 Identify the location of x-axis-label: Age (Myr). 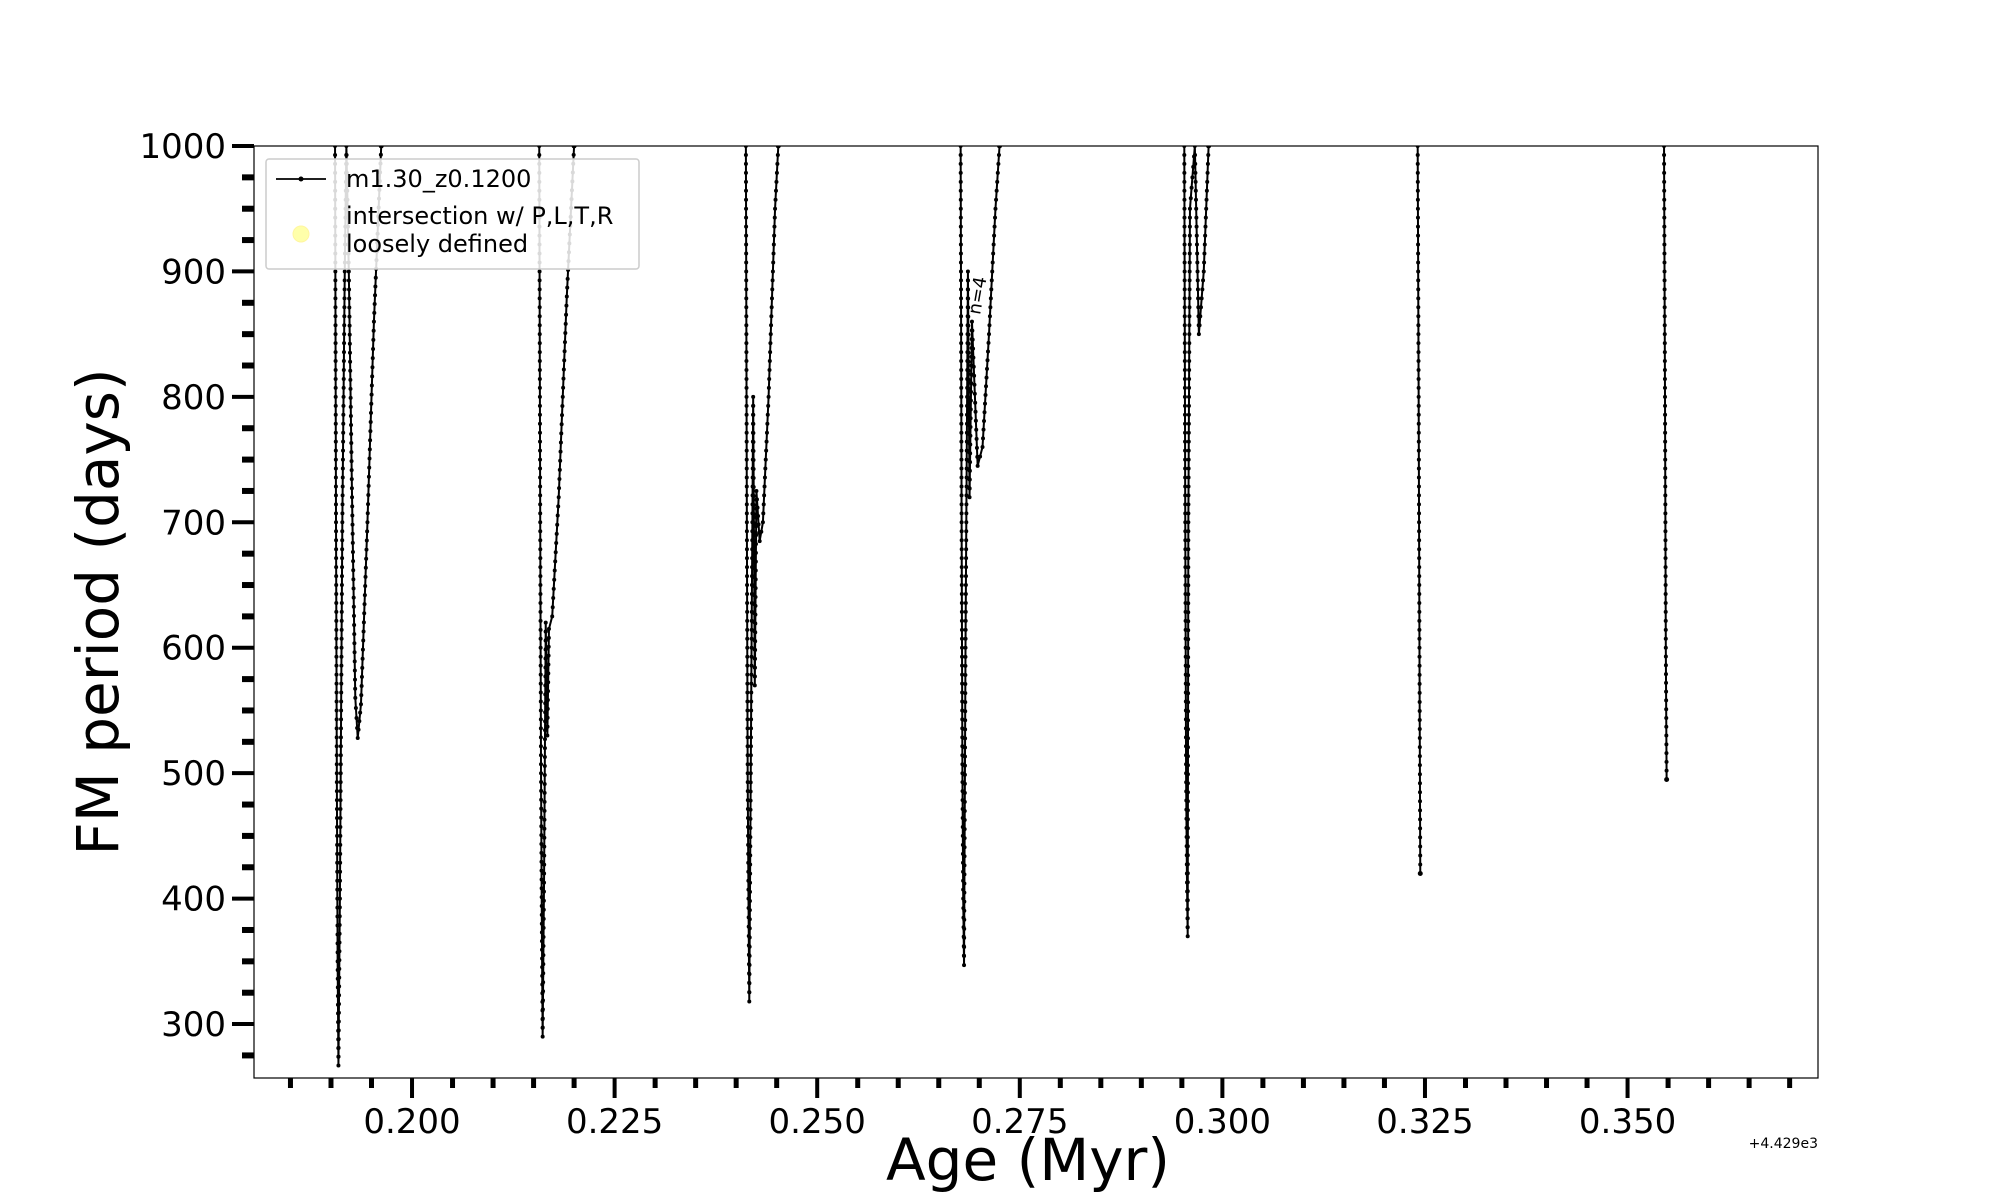
(1028, 1160).